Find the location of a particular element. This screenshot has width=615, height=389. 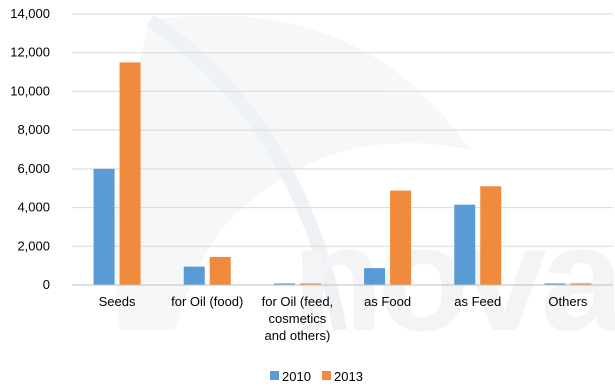

x-category-label: for Oil (feed, is located at coordinates (298, 301).